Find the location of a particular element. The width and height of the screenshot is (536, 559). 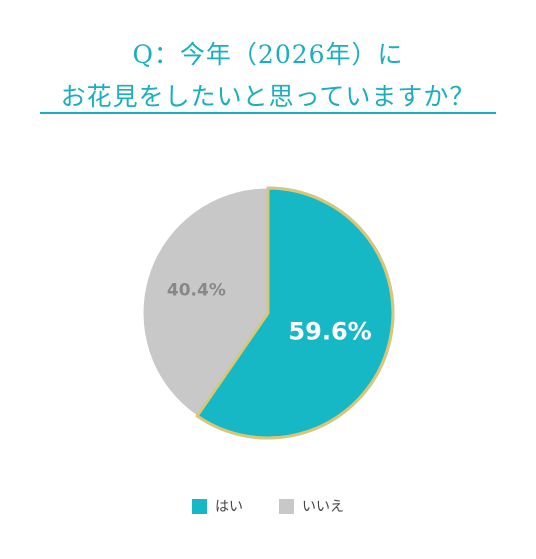

pie-label-no: 40.4% is located at coordinates (196, 291).